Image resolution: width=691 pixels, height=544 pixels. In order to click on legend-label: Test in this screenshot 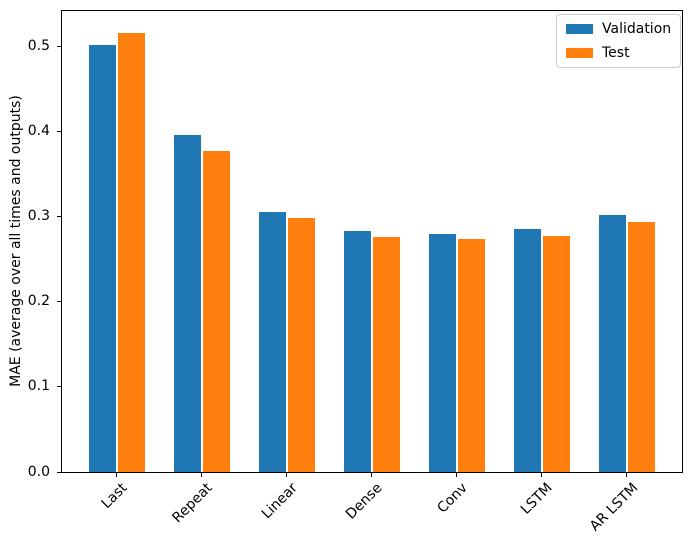, I will do `click(616, 53)`.